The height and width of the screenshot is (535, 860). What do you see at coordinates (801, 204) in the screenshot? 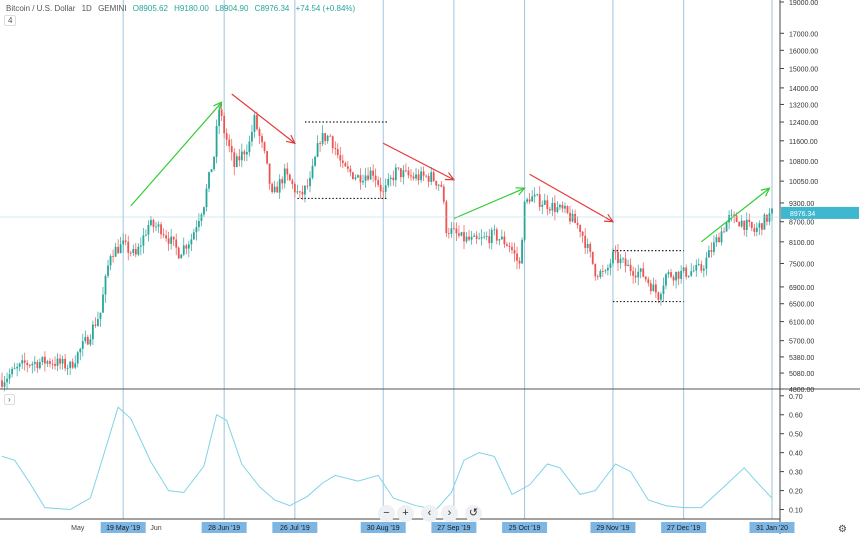
I see `price-tick-label: 9300.00` at bounding box center [801, 204].